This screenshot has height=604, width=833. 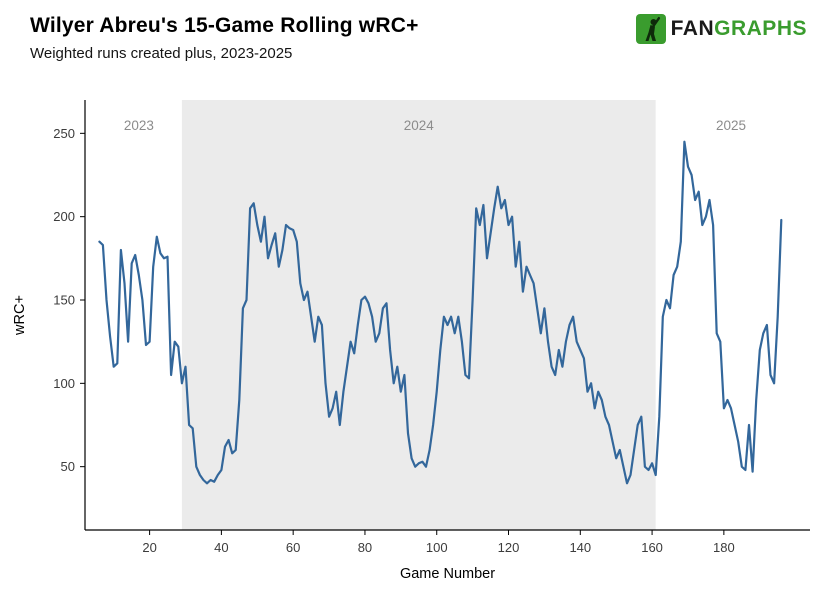 I want to click on y-tick-label: 100, so click(x=64, y=383).